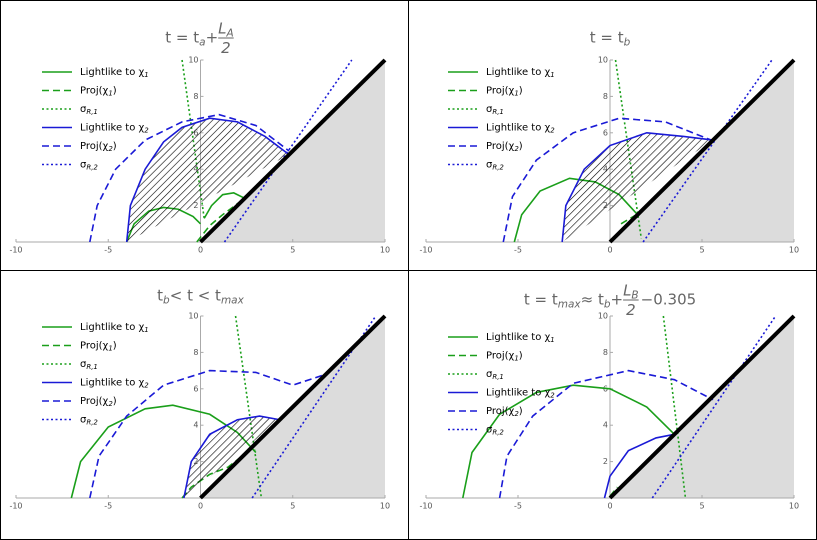  I want to click on rich-text: −0.305, so click(669, 300).